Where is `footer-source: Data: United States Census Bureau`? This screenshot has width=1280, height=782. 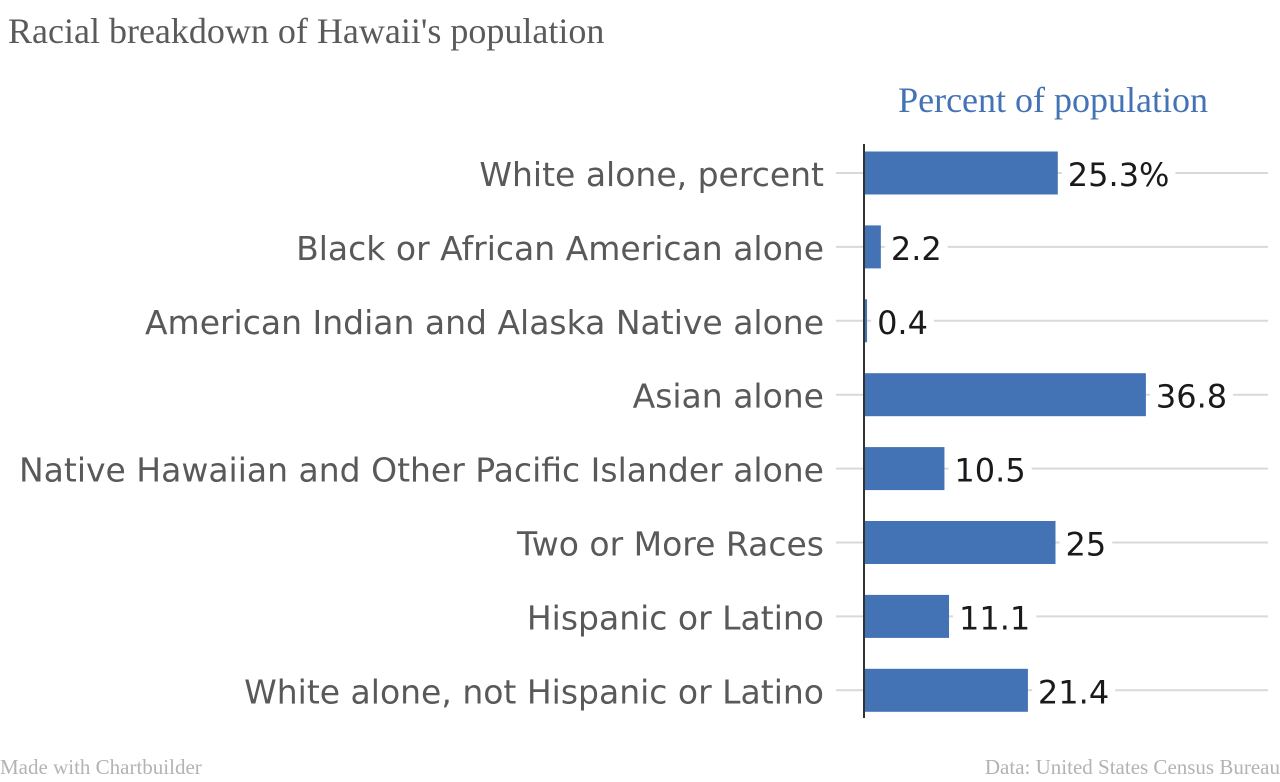 footer-source: Data: United States Census Bureau is located at coordinates (1132, 767).